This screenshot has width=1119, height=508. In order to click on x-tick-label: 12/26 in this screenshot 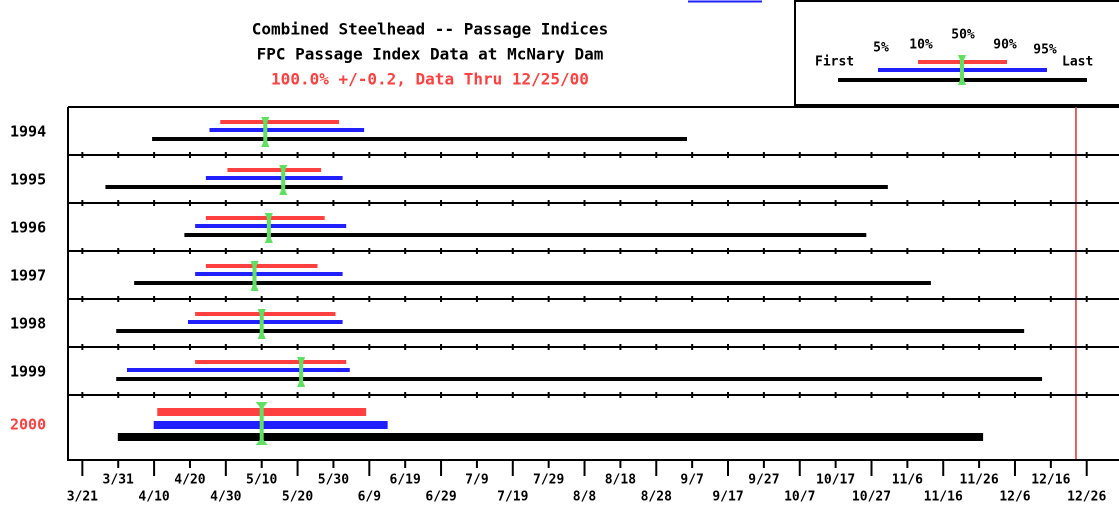, I will do `click(1086, 497)`.